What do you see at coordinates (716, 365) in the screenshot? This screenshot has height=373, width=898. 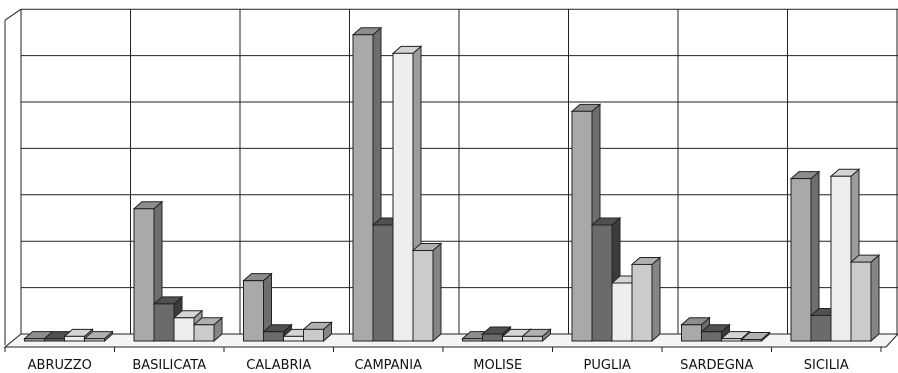 I see `x-tick-label: SARDEGNA` at bounding box center [716, 365].